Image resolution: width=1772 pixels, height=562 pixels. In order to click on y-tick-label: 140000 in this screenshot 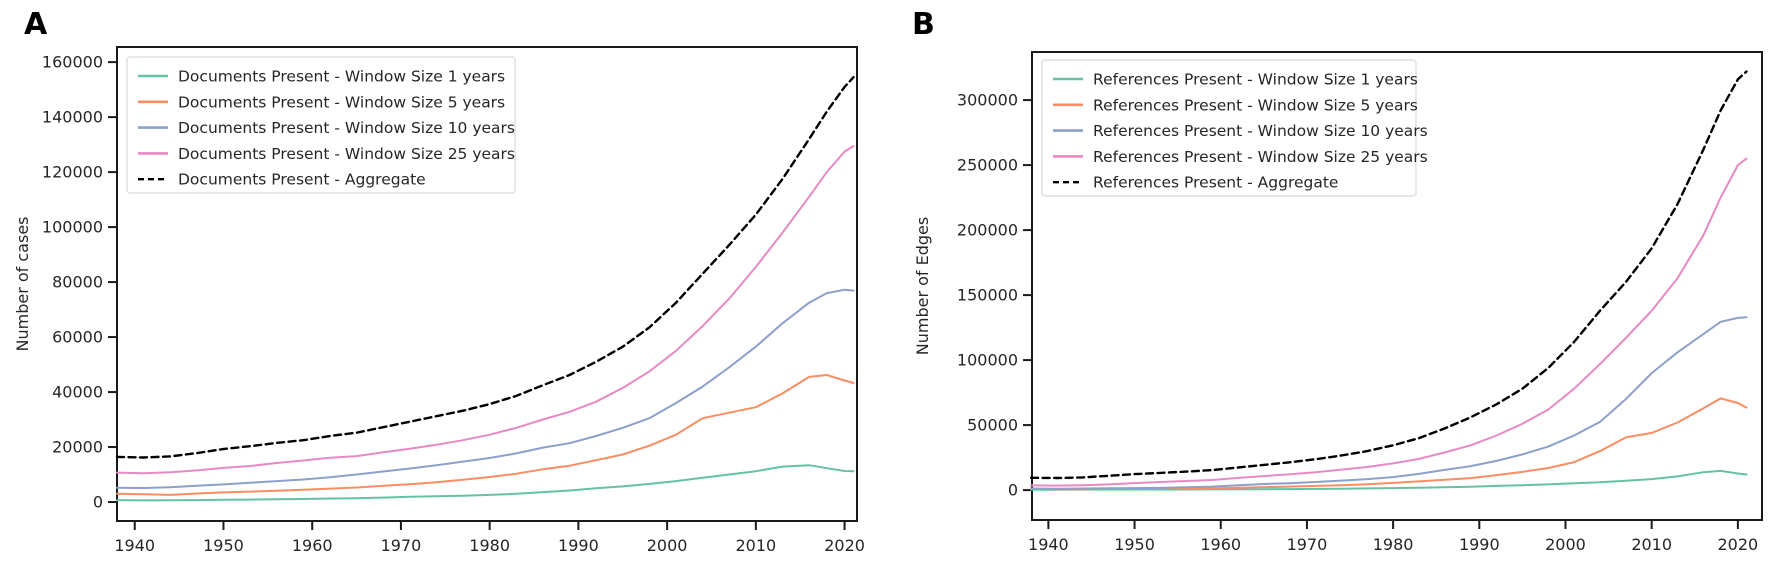, I will do `click(72, 117)`.